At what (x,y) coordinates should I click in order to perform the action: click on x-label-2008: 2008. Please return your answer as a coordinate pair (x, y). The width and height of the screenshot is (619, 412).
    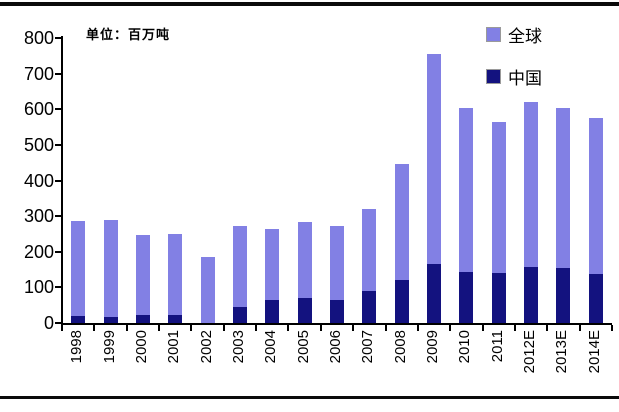
    Looking at the image, I should click on (400, 347).